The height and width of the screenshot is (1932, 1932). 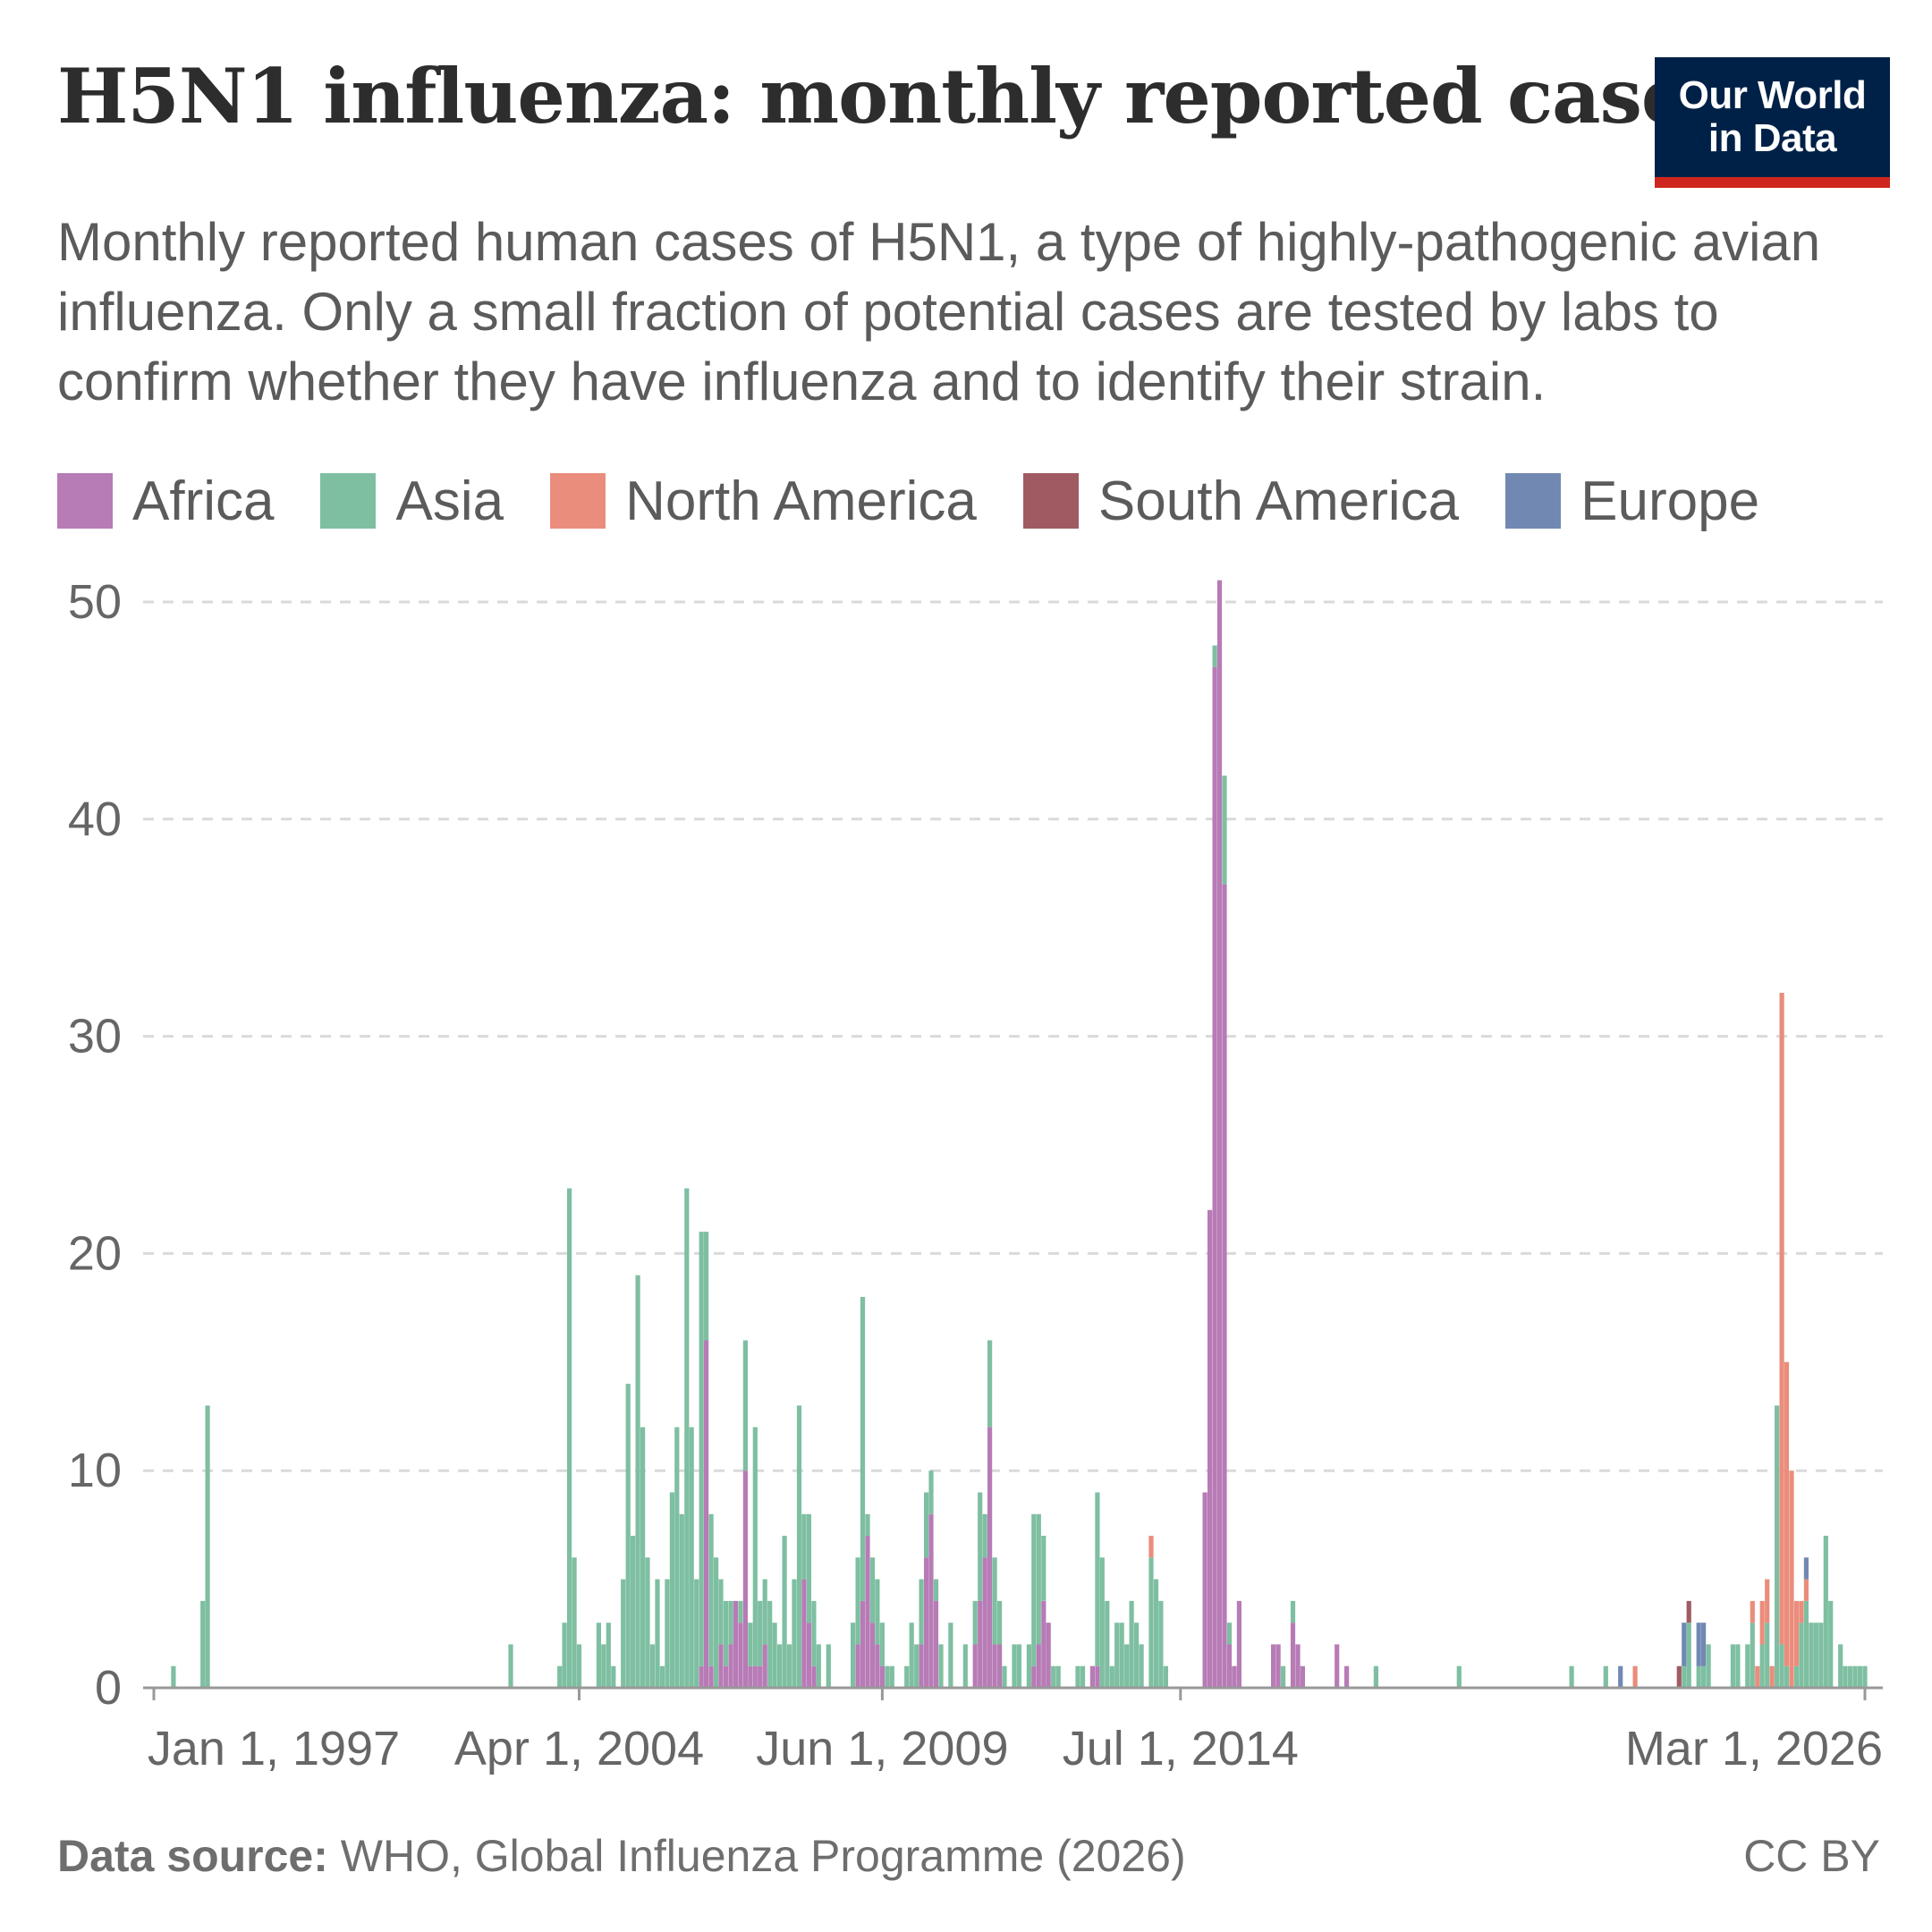 I want to click on license: CC BY, so click(x=1811, y=1856).